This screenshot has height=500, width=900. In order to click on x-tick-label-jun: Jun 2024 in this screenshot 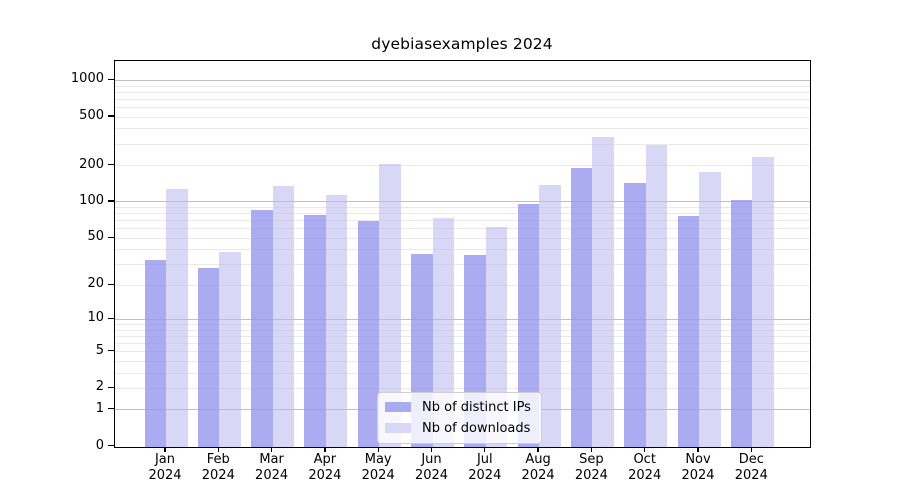, I will do `click(432, 467)`.